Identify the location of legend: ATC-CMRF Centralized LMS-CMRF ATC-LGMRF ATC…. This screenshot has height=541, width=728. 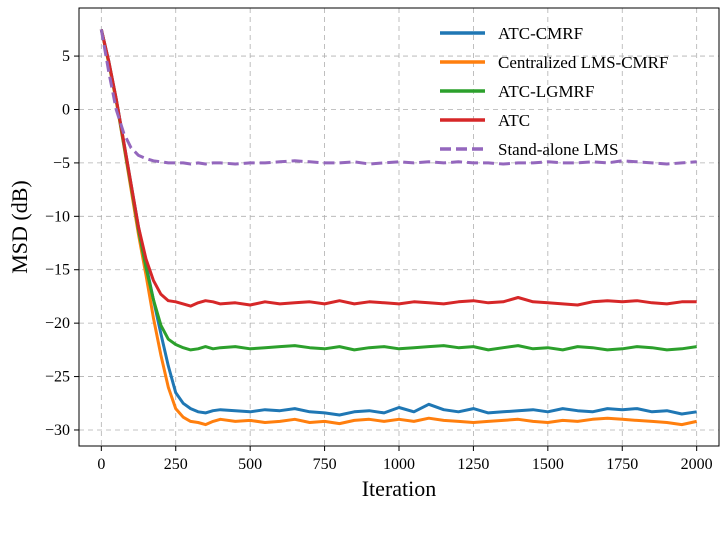
(554, 91).